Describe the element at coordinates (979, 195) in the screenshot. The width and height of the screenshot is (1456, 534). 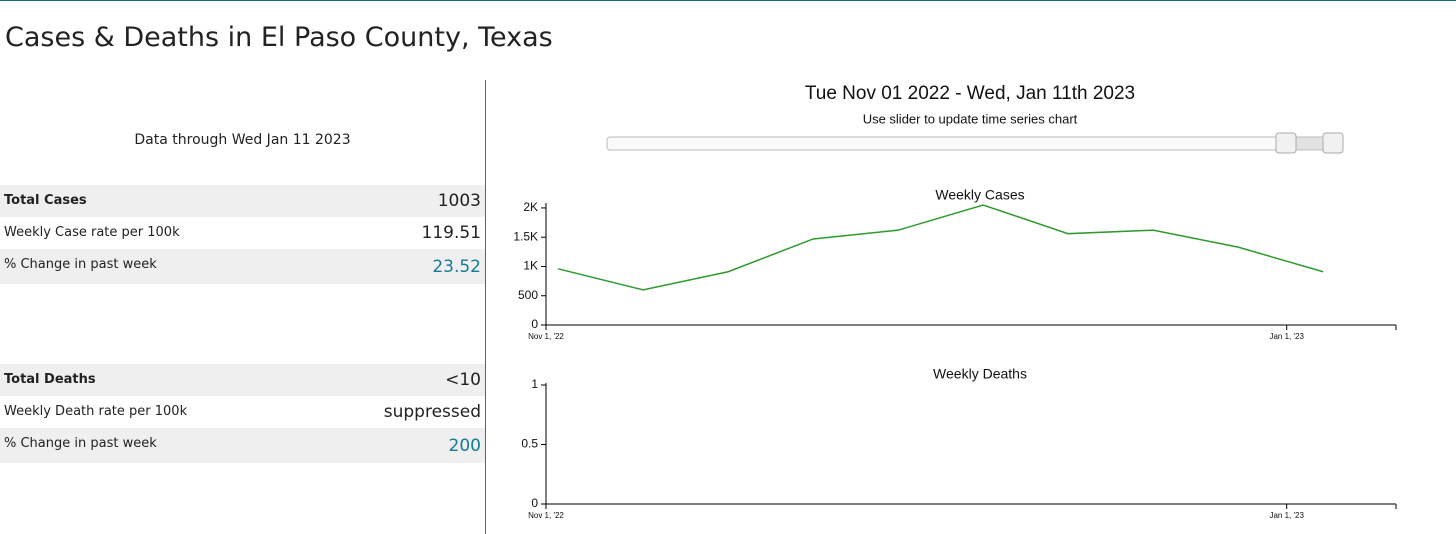
I see `chart-title: Weekly Cases` at that location.